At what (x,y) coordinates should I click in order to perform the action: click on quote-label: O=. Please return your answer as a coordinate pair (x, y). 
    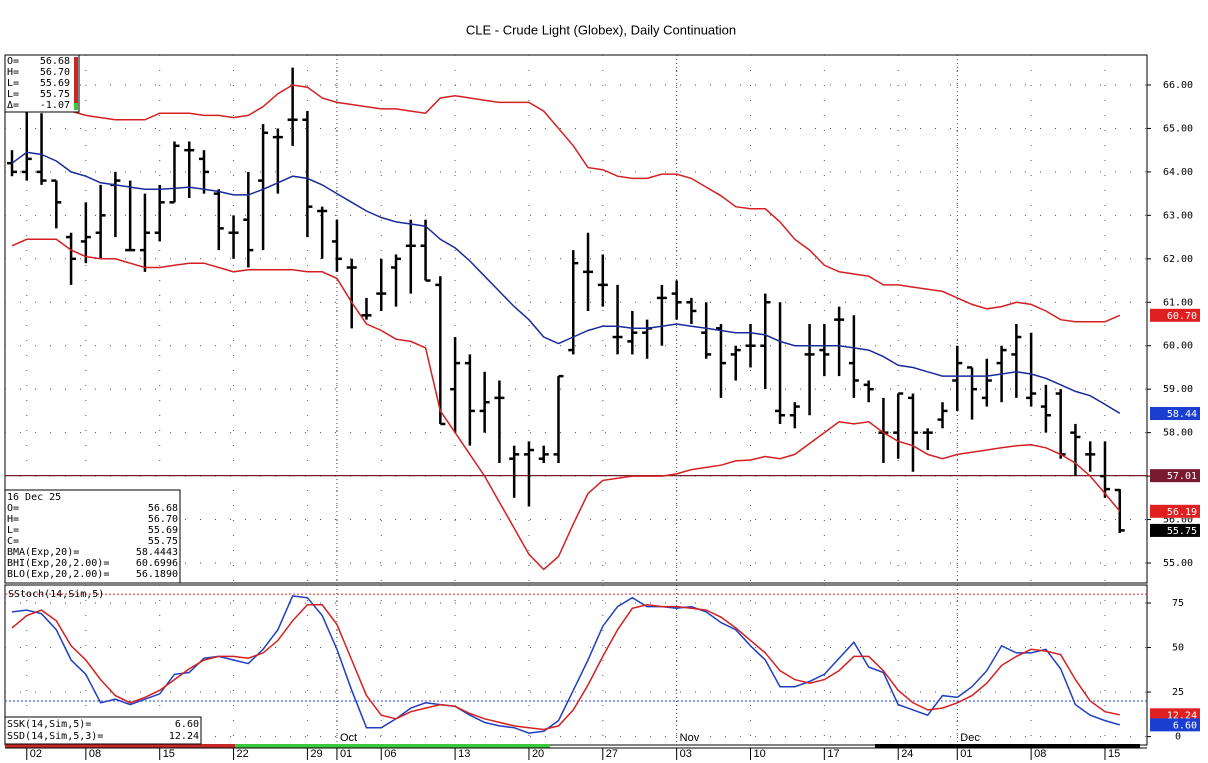
    Looking at the image, I should click on (13, 61).